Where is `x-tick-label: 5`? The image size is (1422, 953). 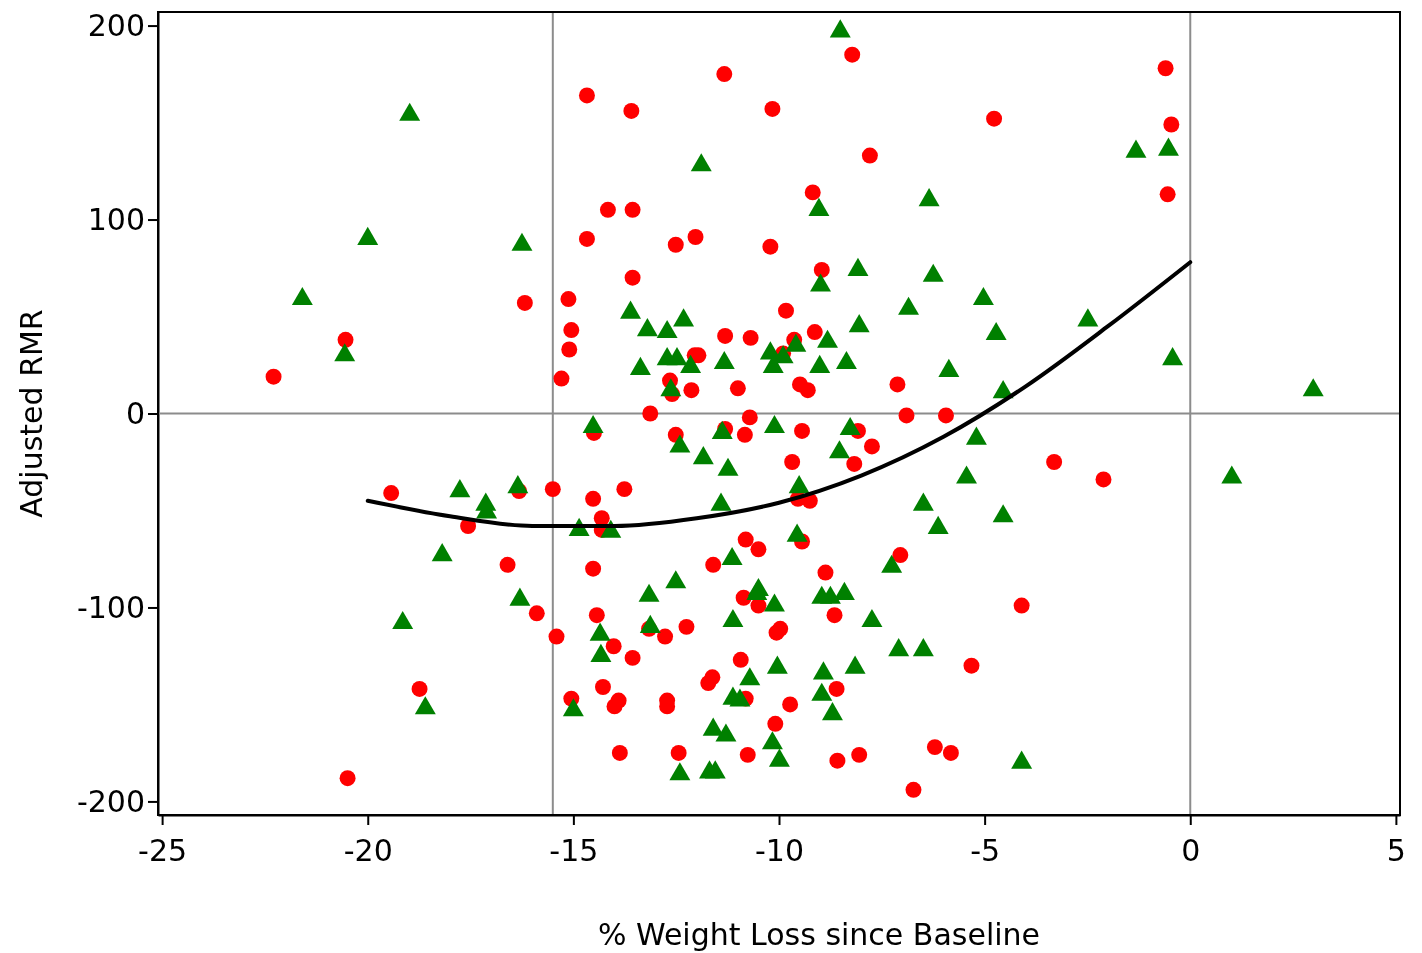 x-tick-label: 5 is located at coordinates (1396, 850).